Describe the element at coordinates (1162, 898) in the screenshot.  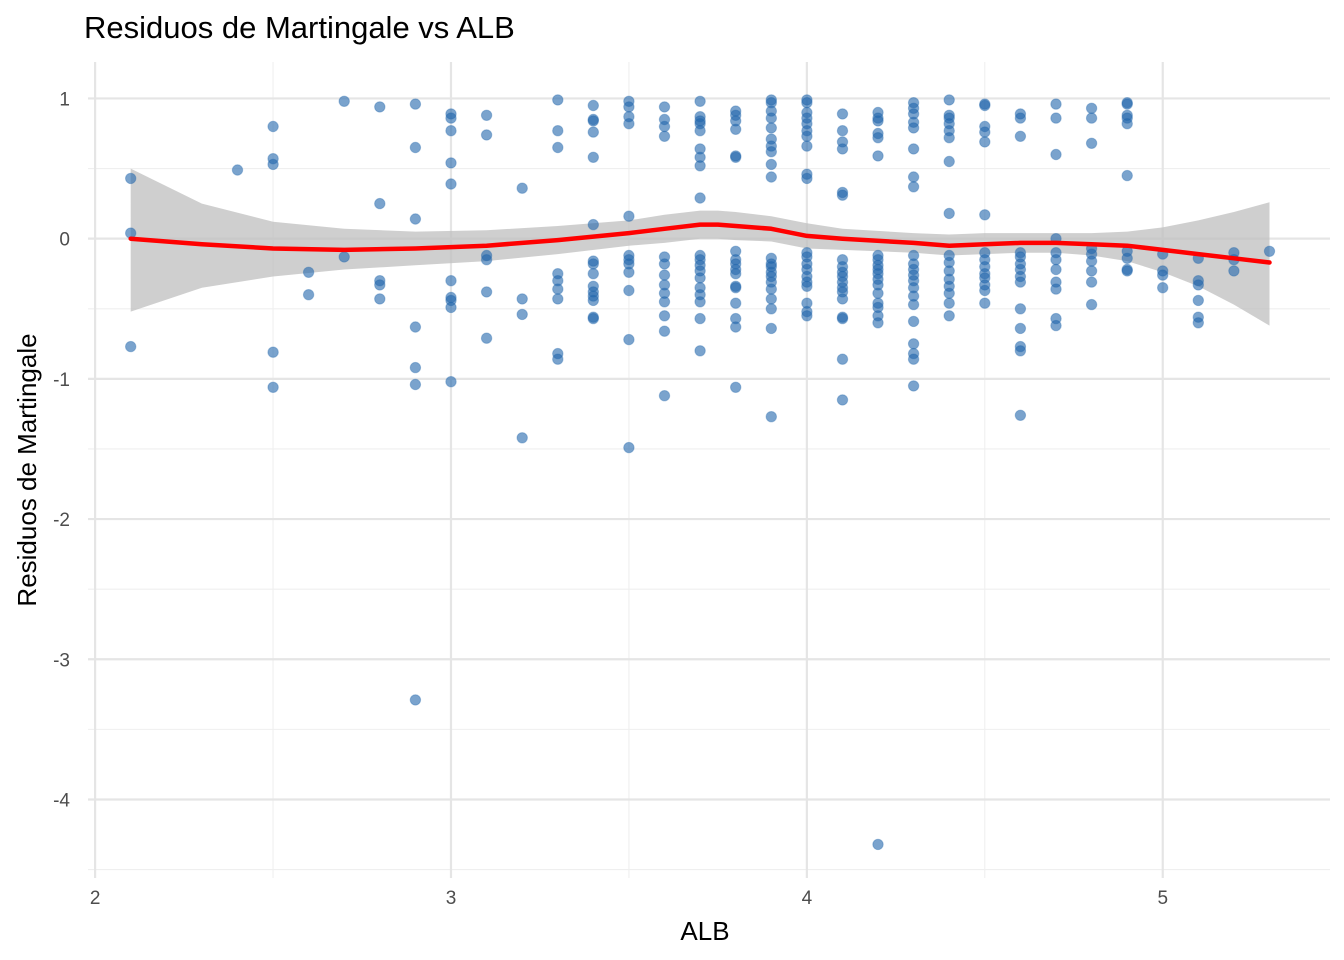
I see `x-tick-label: 5` at that location.